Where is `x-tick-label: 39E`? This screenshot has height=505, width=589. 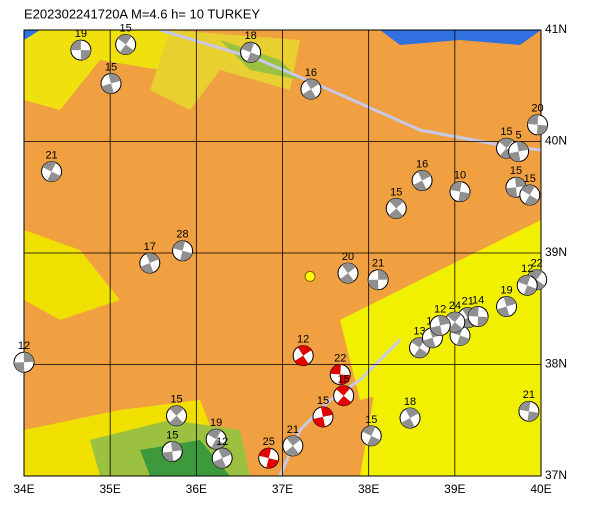 x-tick-label: 39E is located at coordinates (454, 489).